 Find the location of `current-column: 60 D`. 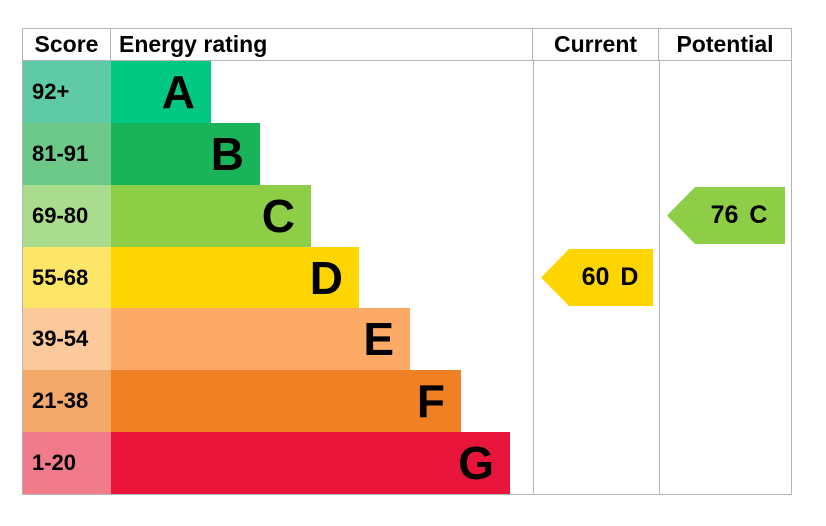

current-column: 60 D is located at coordinates (596, 277).